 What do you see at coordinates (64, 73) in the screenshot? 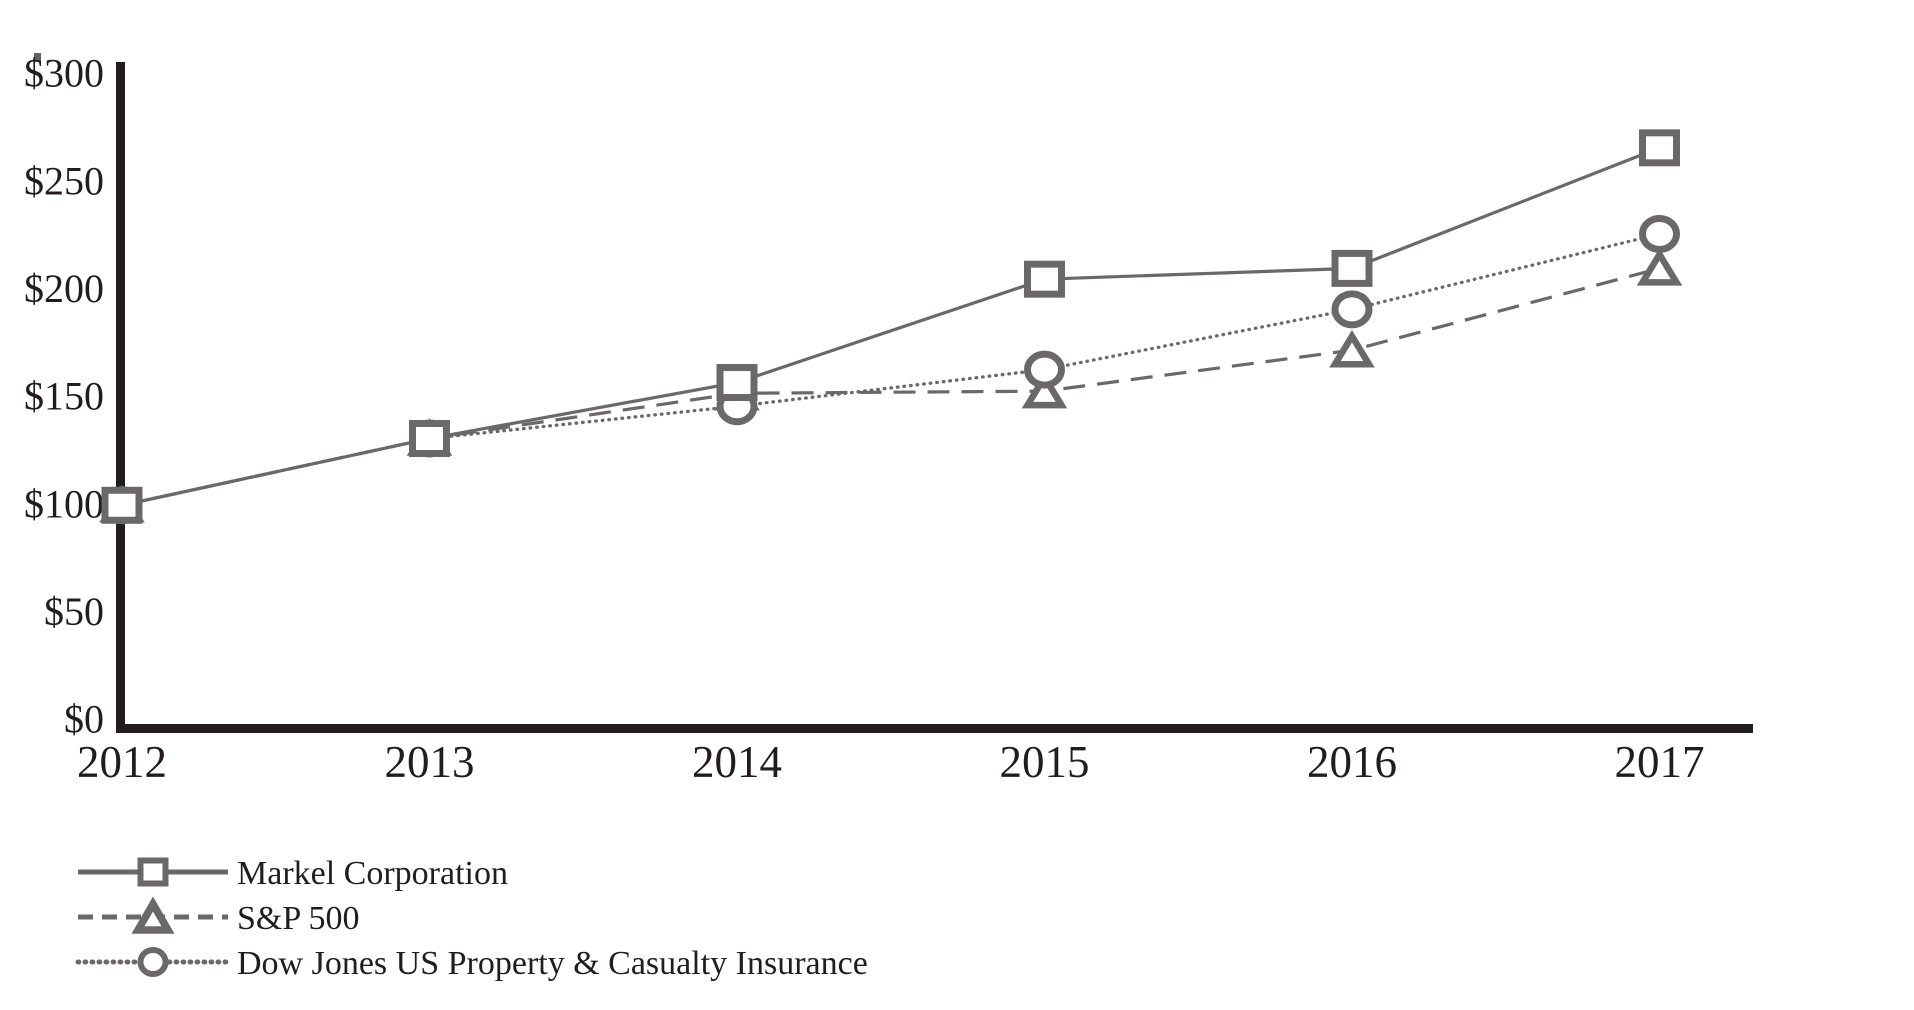
I see `y-tick-label-300: $300` at bounding box center [64, 73].